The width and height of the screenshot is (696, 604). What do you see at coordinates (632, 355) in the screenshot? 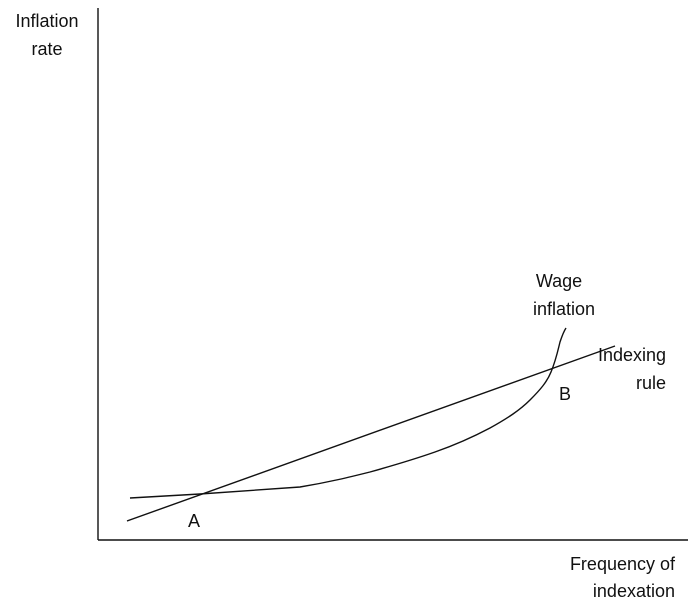
I see `curve-label: Indexing` at bounding box center [632, 355].